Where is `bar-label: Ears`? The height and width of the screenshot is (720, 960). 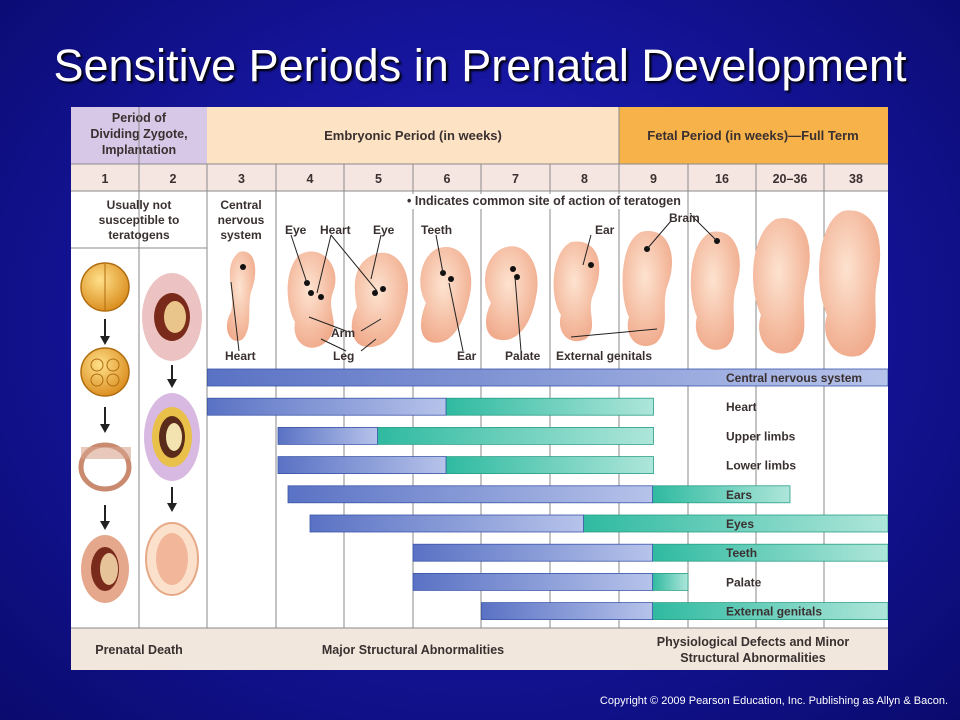 bar-label: Ears is located at coordinates (739, 495).